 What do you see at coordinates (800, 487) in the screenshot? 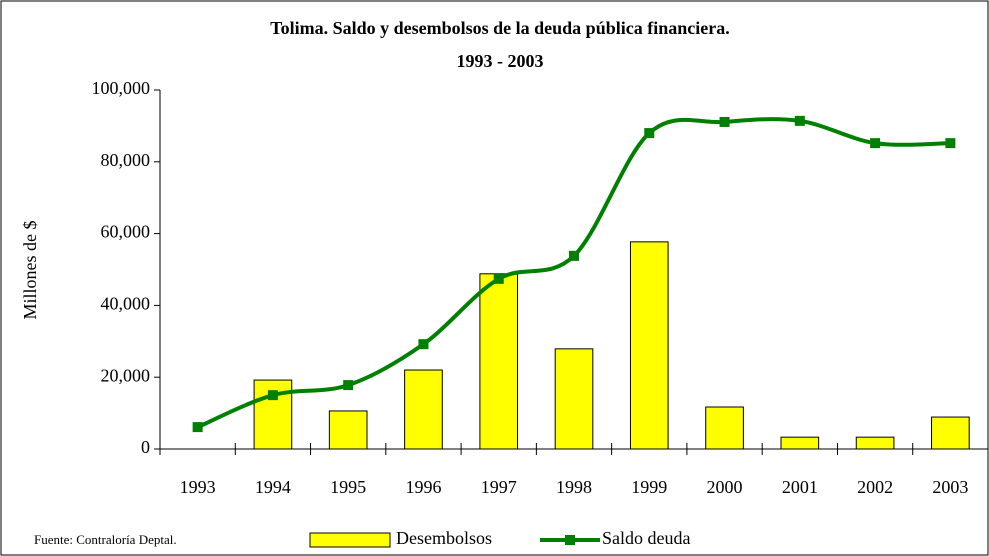
I see `x-tick-label: 2001` at bounding box center [800, 487].